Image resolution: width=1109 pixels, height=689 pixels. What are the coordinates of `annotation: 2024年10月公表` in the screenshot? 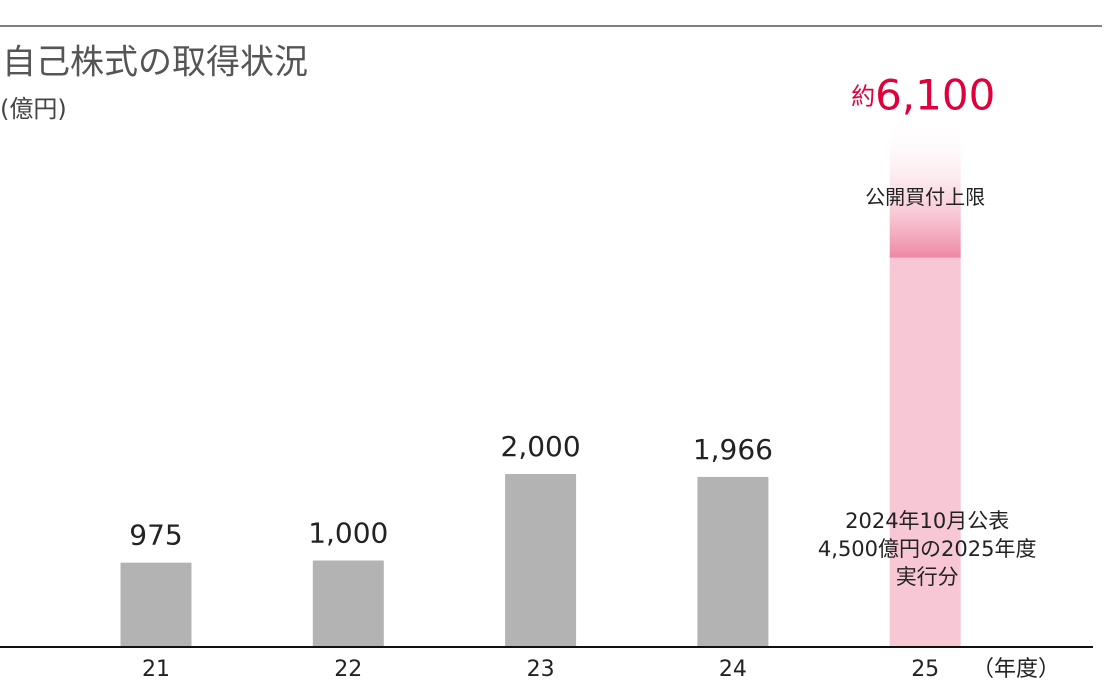 It's located at (927, 521).